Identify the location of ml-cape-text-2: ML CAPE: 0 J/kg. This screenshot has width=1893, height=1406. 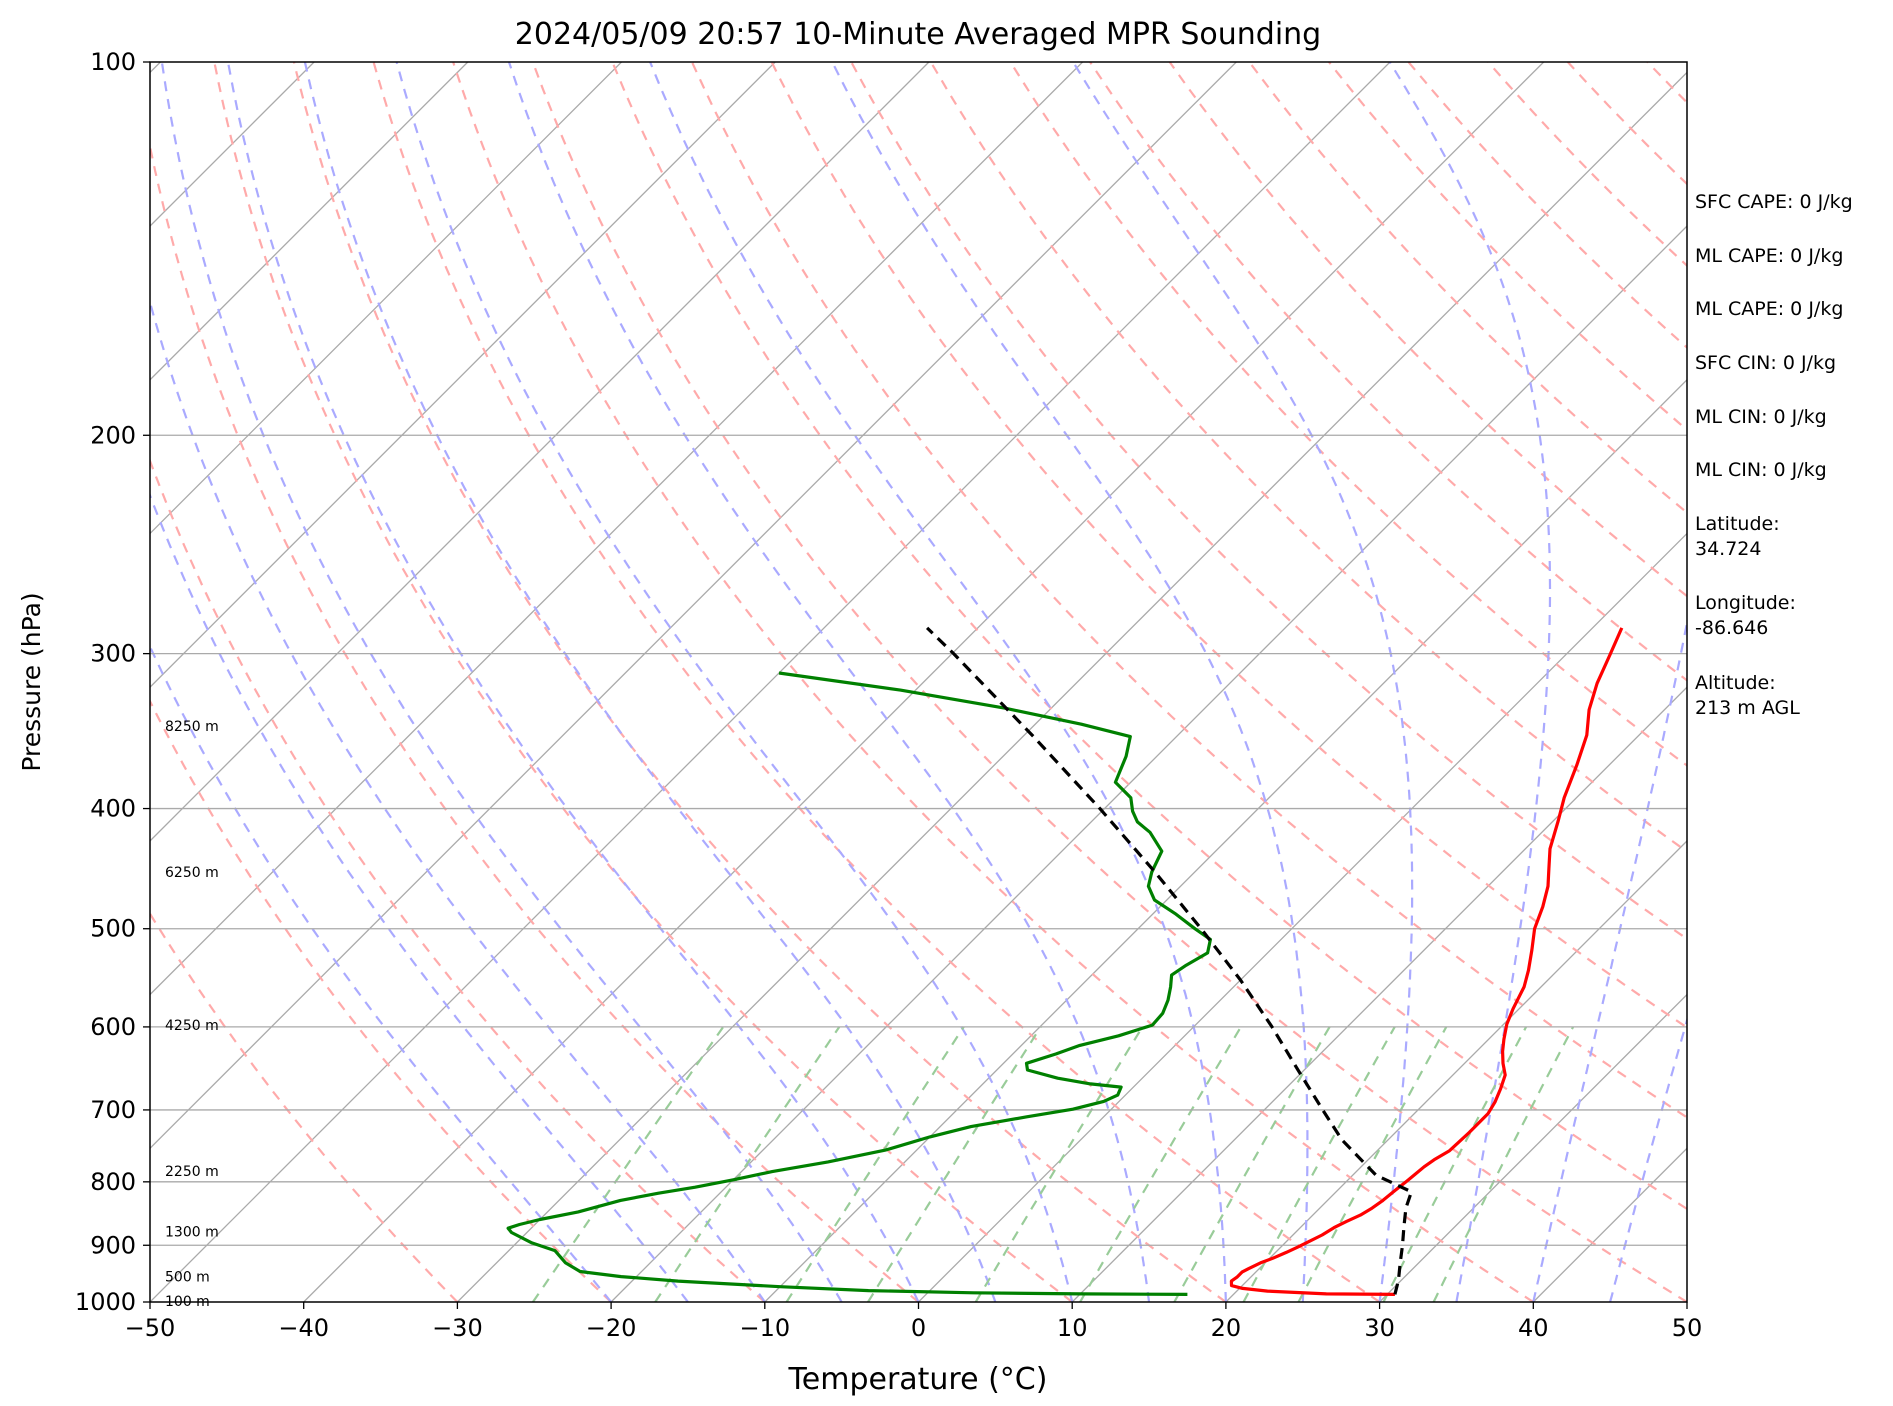
(1769, 309).